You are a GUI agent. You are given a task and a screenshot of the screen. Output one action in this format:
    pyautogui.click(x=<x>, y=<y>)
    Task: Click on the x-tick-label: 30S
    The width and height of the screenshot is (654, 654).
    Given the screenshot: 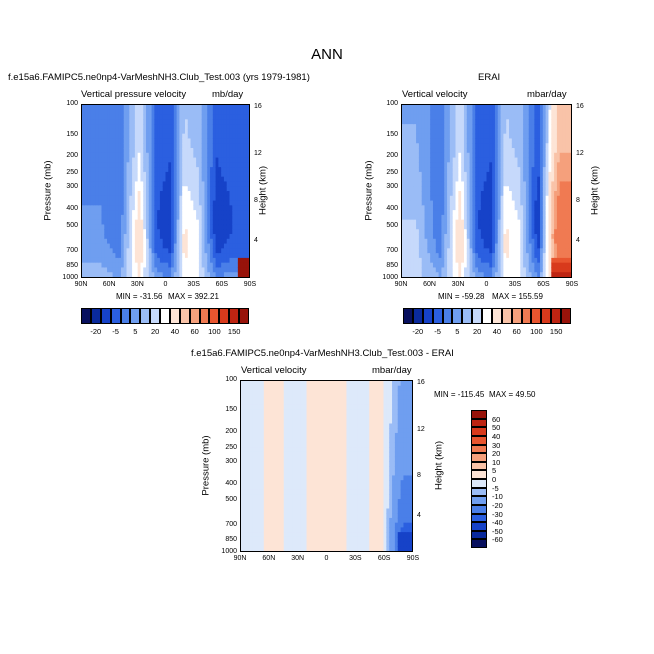 What is the action you would take?
    pyautogui.click(x=193, y=284)
    